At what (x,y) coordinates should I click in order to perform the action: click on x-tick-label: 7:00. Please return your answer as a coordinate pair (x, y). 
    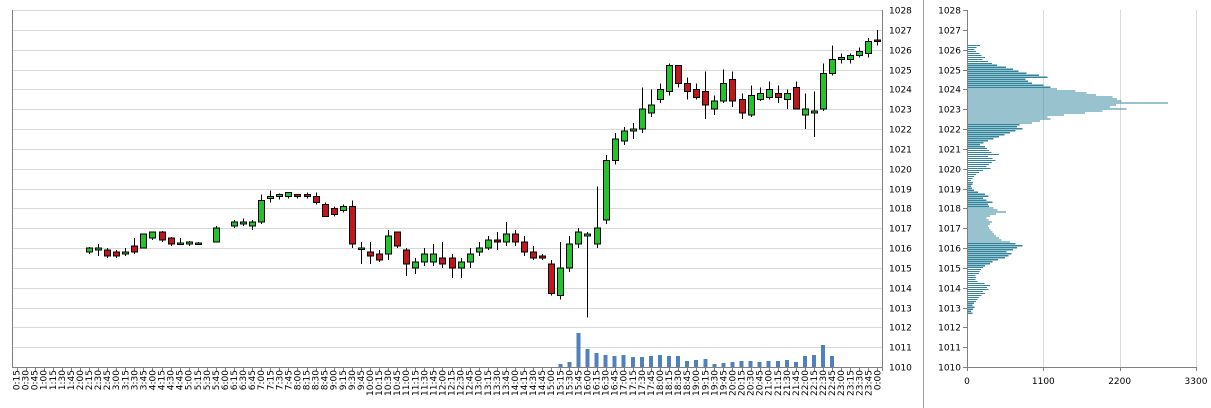
    Looking at the image, I should click on (262, 380).